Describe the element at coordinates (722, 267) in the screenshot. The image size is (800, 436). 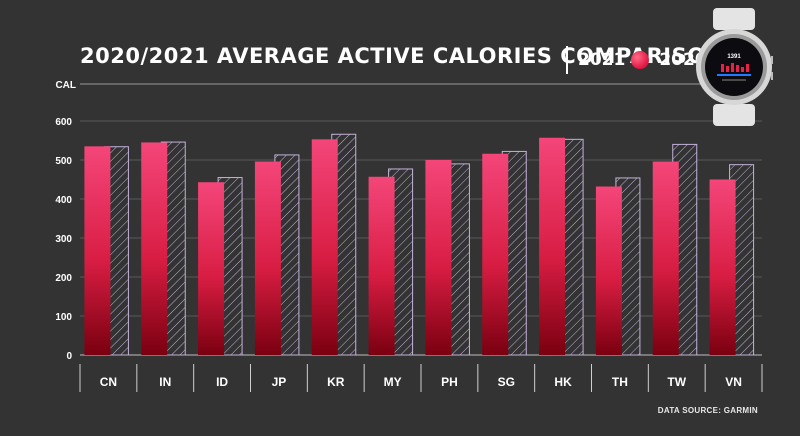
I see `bar-2021-vn` at that location.